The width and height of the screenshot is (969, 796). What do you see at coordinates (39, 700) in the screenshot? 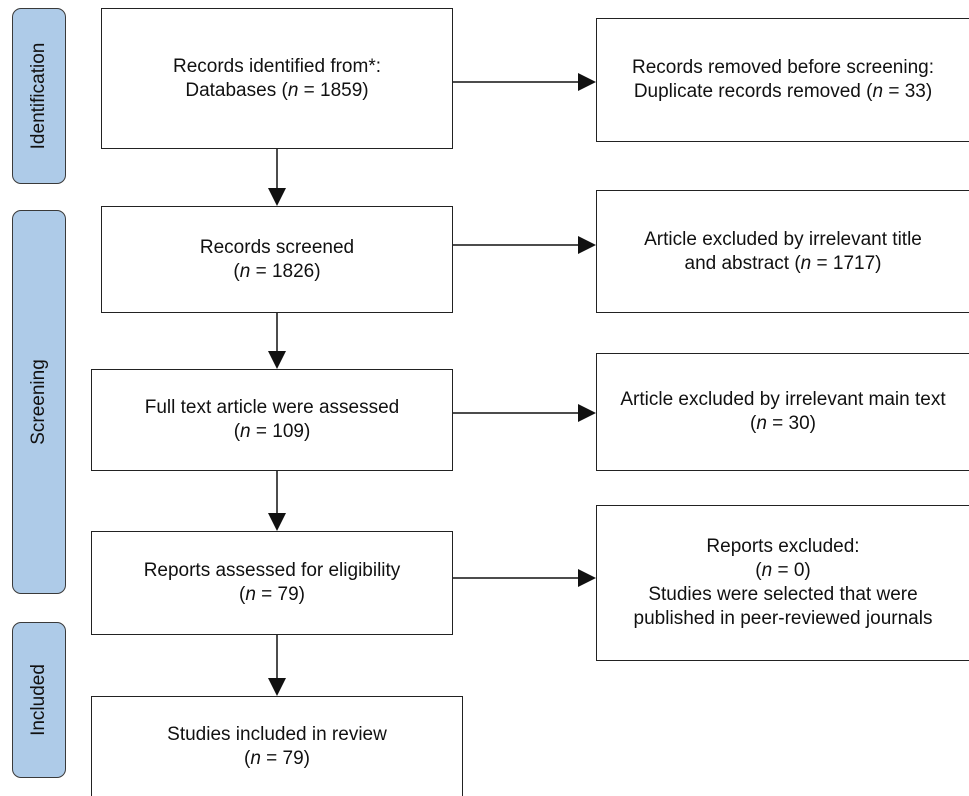
I see `phase-included: Included` at bounding box center [39, 700].